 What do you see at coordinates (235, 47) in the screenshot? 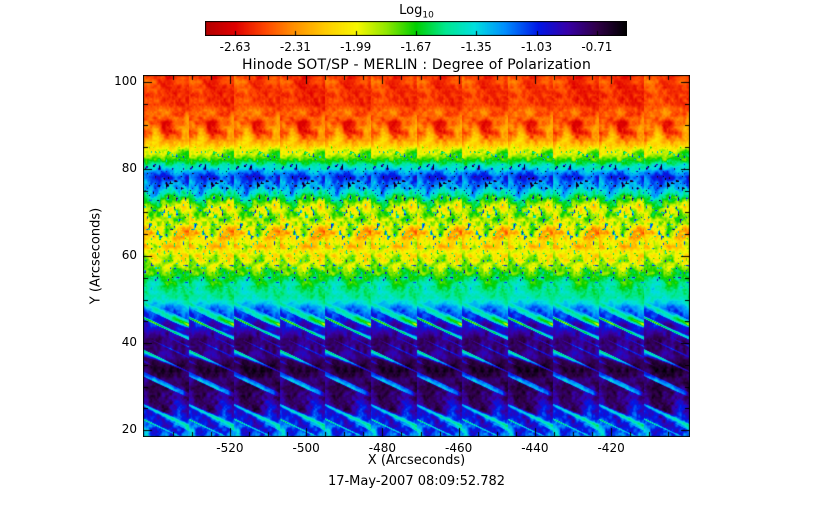
I see `colorbar-tick-label: -2.63` at bounding box center [235, 47].